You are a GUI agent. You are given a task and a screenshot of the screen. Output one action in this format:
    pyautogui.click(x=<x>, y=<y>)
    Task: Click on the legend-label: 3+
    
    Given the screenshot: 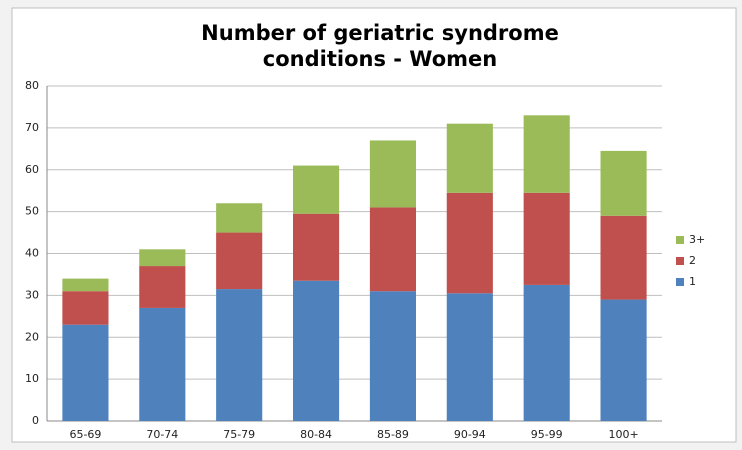 What is the action you would take?
    pyautogui.click(x=697, y=239)
    